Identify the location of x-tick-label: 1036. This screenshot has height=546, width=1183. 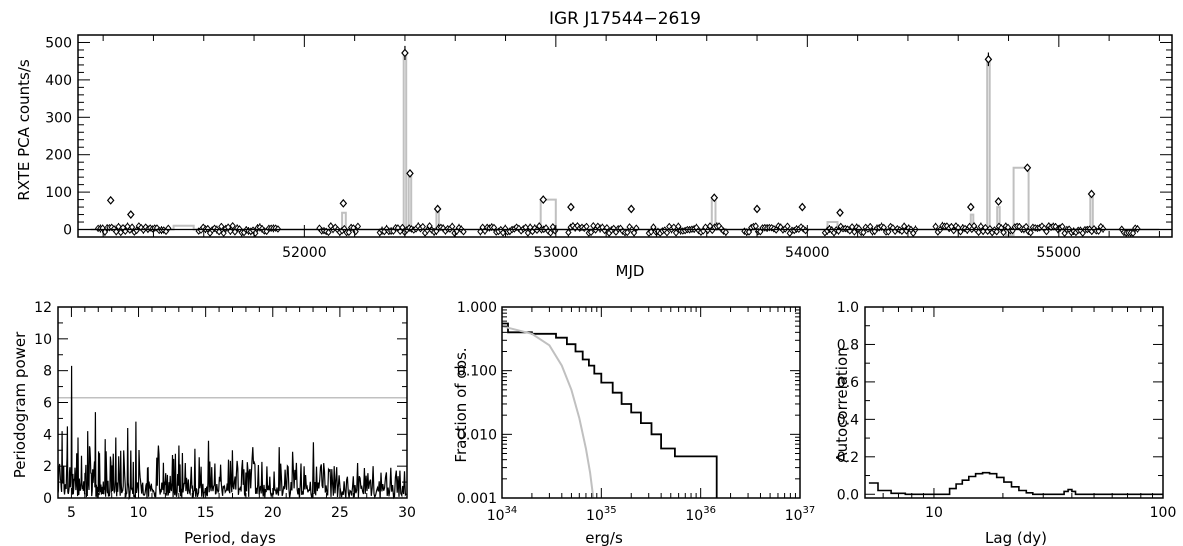
(700, 514).